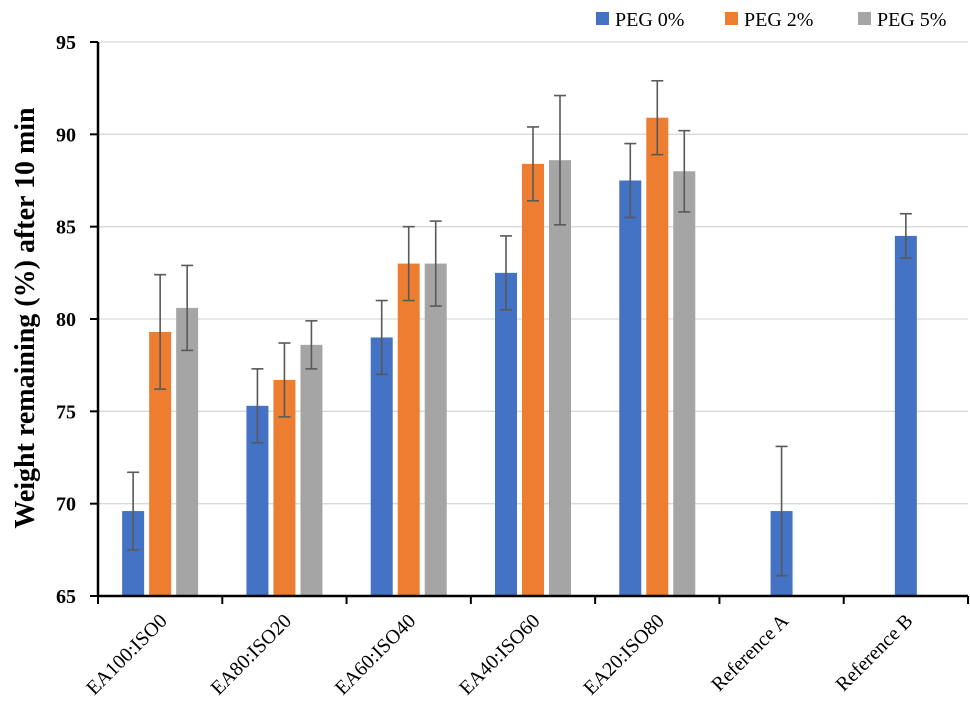  What do you see at coordinates (25, 318) in the screenshot?
I see `y-axis-label: Weight remaining (%) after 10 min` at bounding box center [25, 318].